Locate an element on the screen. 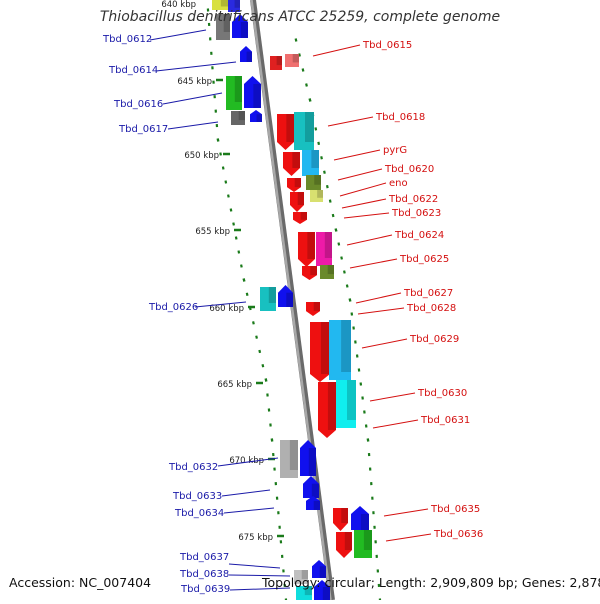  gene-label-right: Tbd_0630 is located at coordinates (442, 393).